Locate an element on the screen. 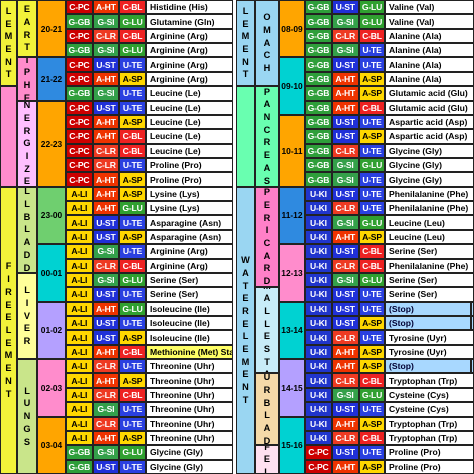  left-amino-acid: Threonine (Uhr) is located at coordinates (189, 438).